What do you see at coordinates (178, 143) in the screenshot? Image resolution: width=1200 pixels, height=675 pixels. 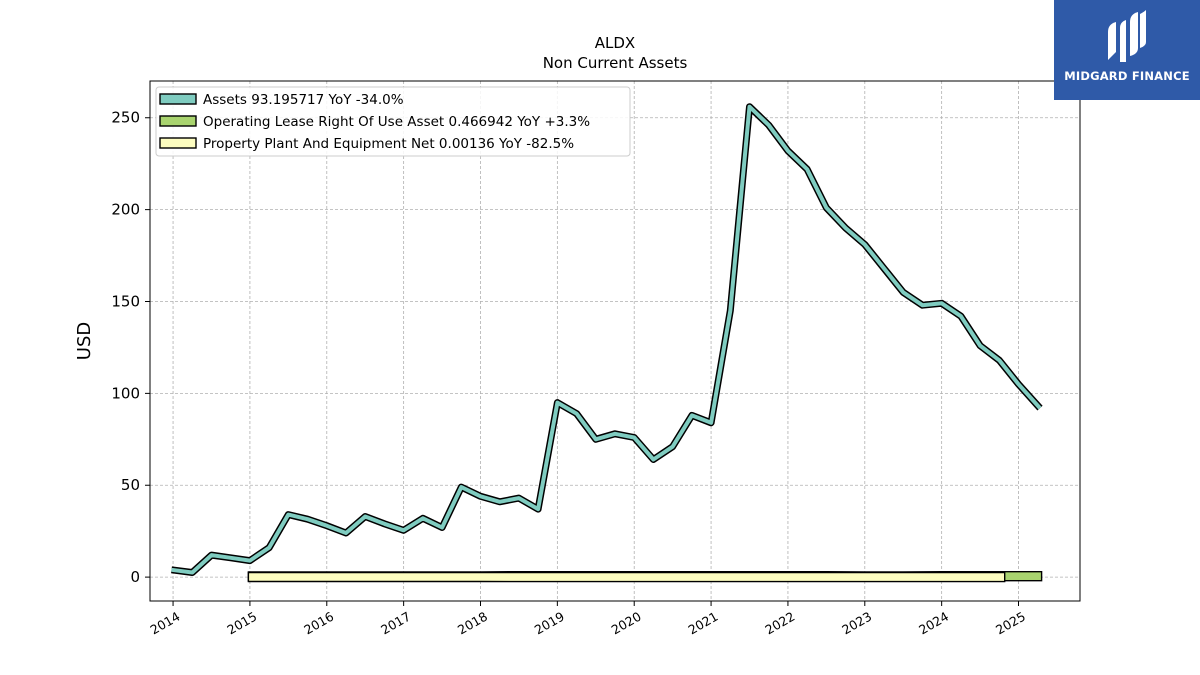 I see `legend-item-property-plant-swatch` at bounding box center [178, 143].